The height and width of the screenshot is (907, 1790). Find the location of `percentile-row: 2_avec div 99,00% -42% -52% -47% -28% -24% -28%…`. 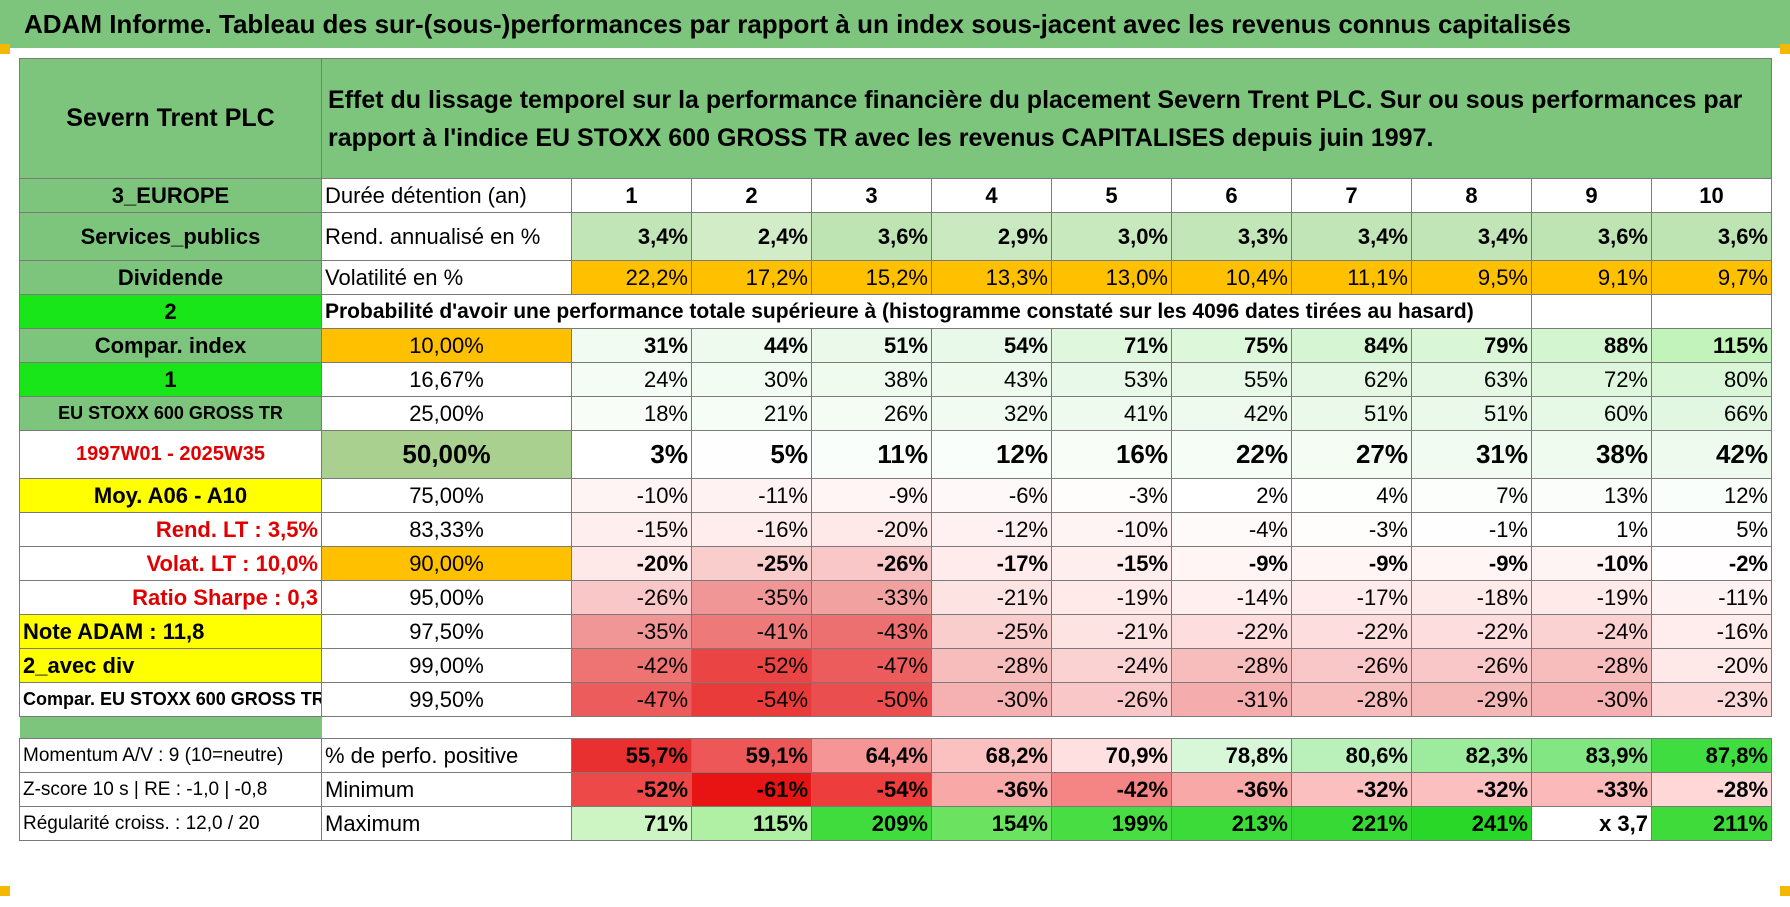

percentile-row: 2_avec div 99,00% -42% -52% -47% -28% -24% -28%… is located at coordinates (895, 665).